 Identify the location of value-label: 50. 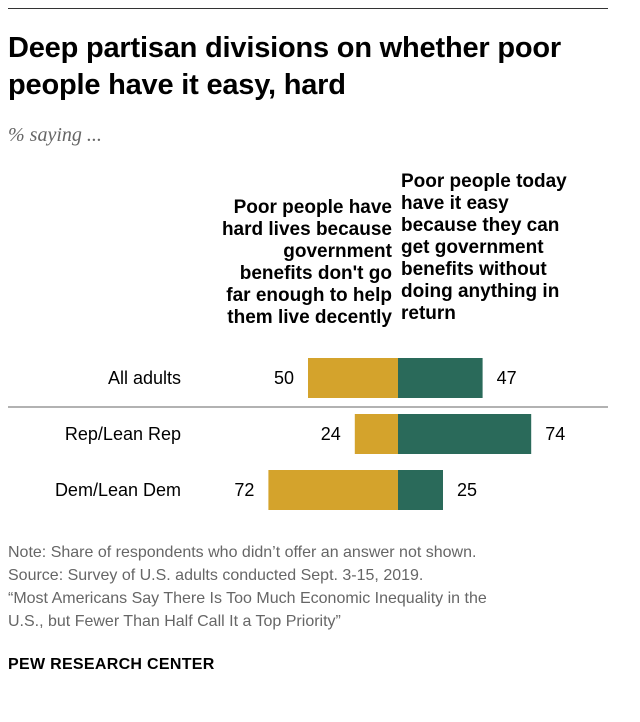
(284, 378).